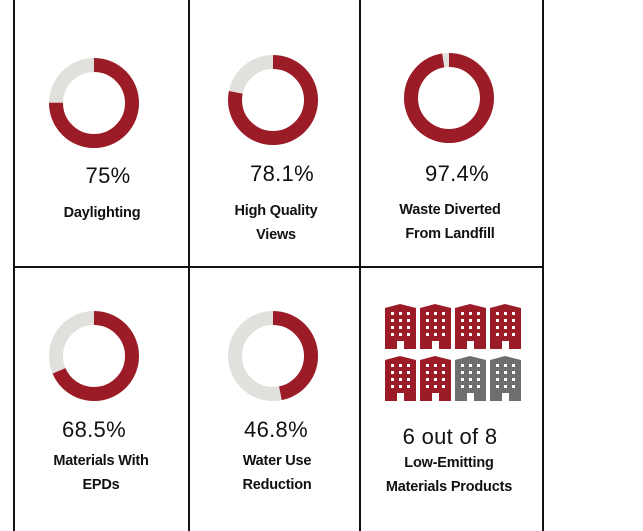 This screenshot has width=643, height=531. I want to click on metric-card-waste-diverted: 97.4% Waste Diverted From Landfill, so click(447, 133).